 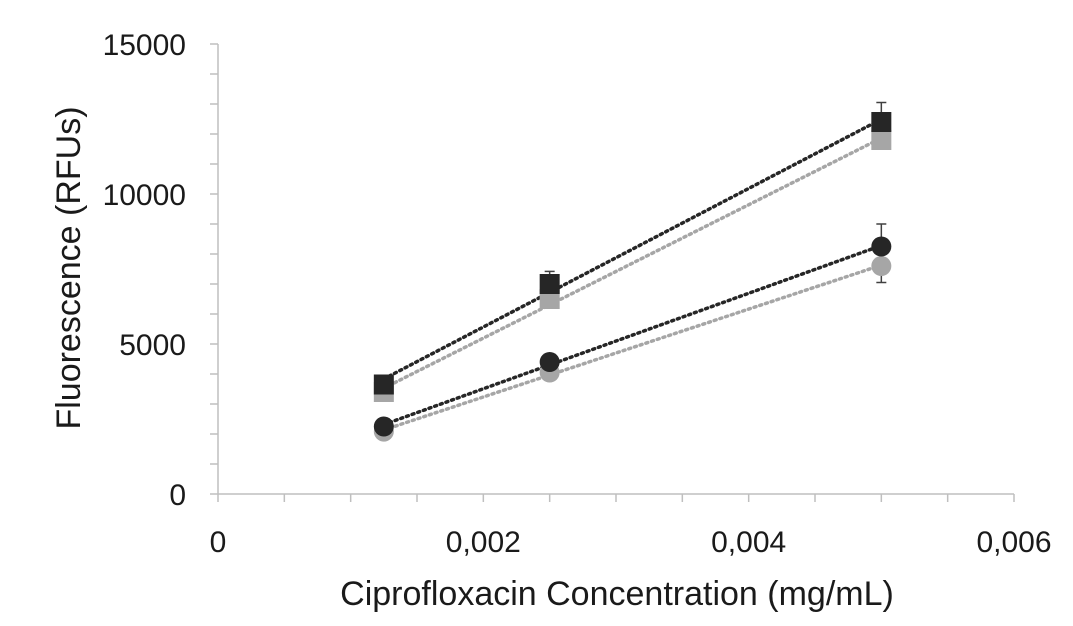 I want to click on y-tick-label: 10000, so click(x=144, y=195).